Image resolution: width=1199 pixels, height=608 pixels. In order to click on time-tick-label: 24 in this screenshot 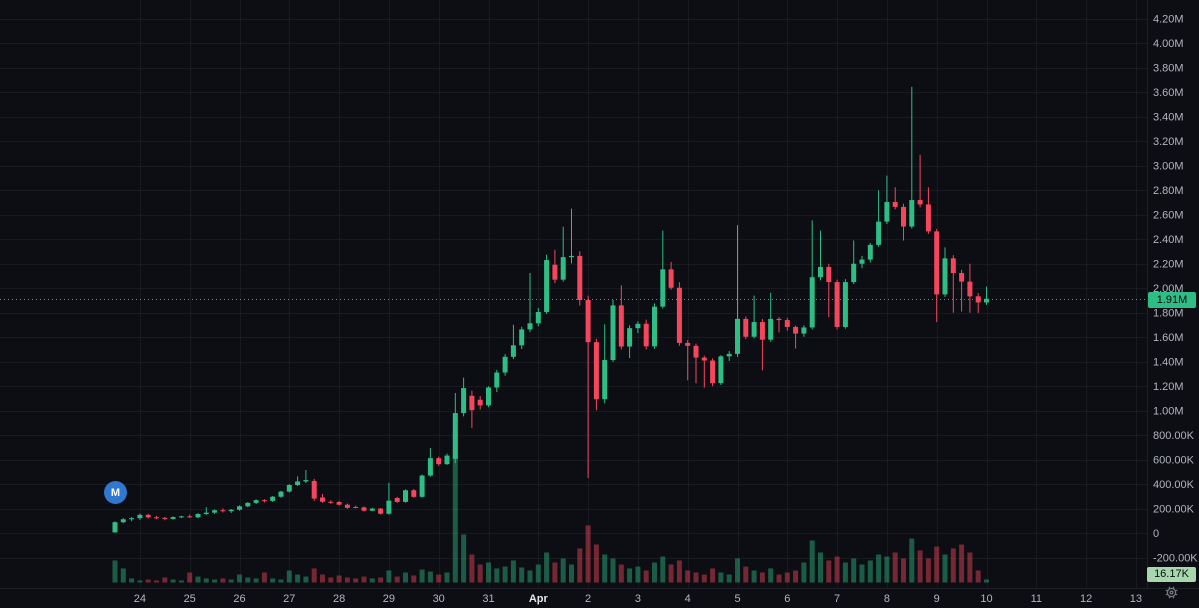, I will do `click(140, 599)`.